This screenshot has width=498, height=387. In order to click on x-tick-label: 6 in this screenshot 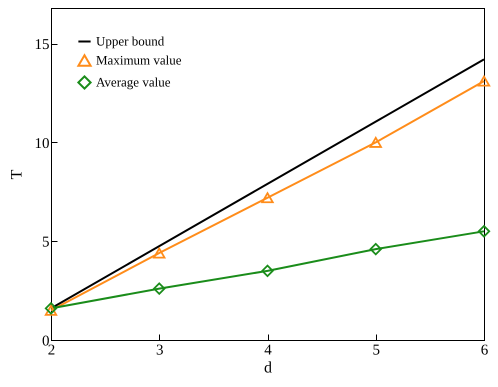, I will do `click(484, 350)`.